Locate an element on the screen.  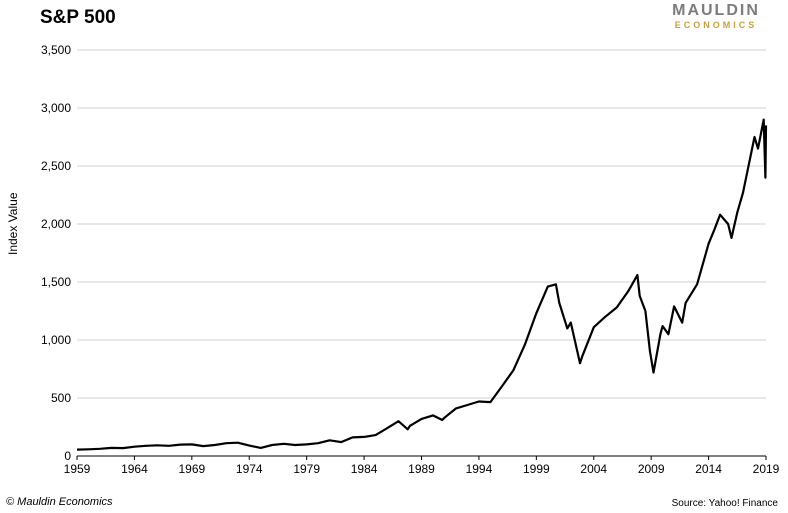
y-tick-label: 3,500 is located at coordinates (56, 50).